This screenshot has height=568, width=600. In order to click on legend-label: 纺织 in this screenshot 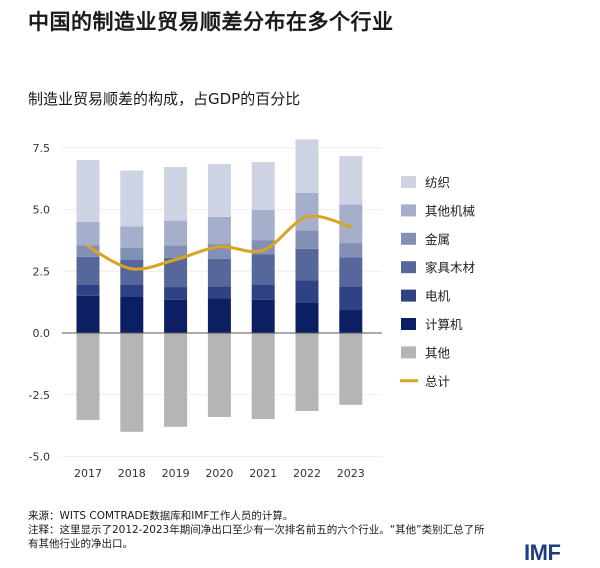, I will do `click(437, 182)`.